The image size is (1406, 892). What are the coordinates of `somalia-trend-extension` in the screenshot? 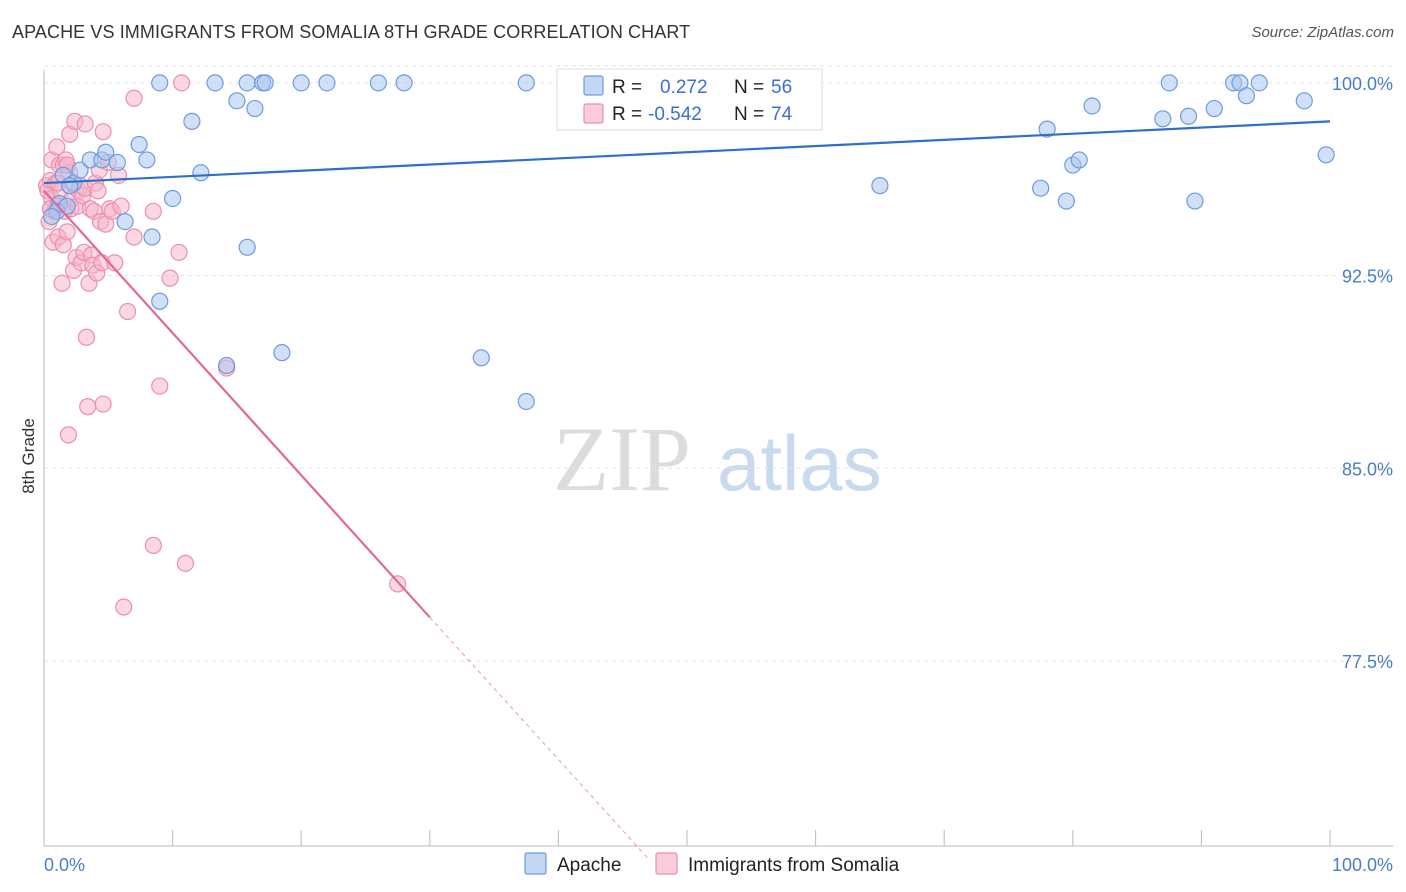 It's located at (539, 738).